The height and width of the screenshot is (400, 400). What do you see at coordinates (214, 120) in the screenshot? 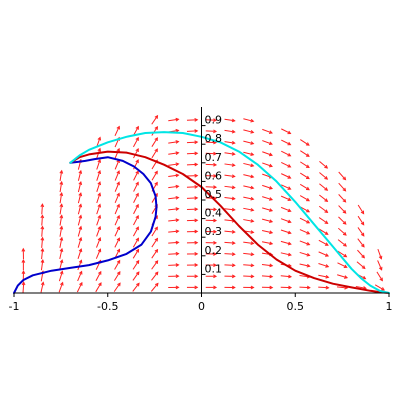
I see `y-tick-label: 0.9` at bounding box center [214, 120].